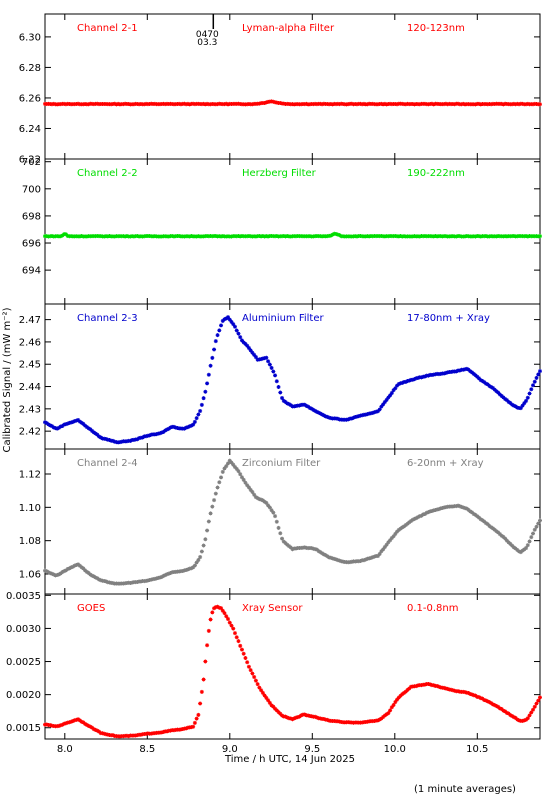 The width and height of the screenshot is (550, 800). What do you see at coordinates (30, 342) in the screenshot?
I see `y-tick-label: 2.46` at bounding box center [30, 342].